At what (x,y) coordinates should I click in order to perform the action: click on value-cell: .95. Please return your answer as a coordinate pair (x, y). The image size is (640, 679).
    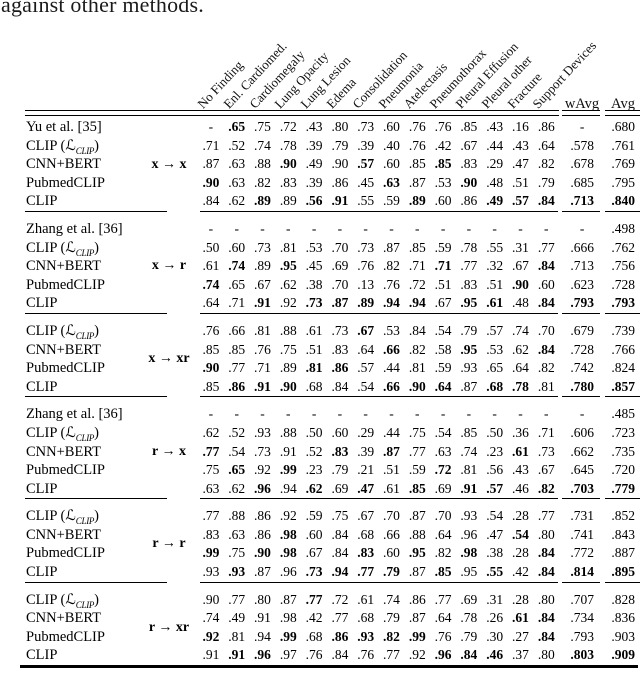
    Looking at the image, I should click on (469, 303).